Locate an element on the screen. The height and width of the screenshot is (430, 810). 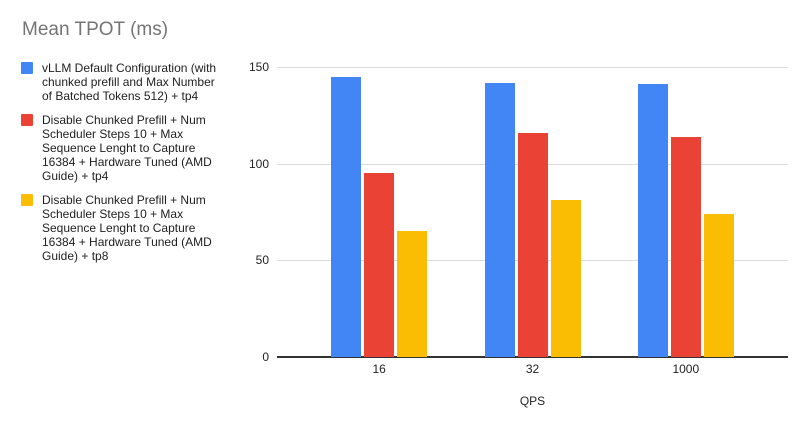
x-axis-title: QPS is located at coordinates (532, 401).